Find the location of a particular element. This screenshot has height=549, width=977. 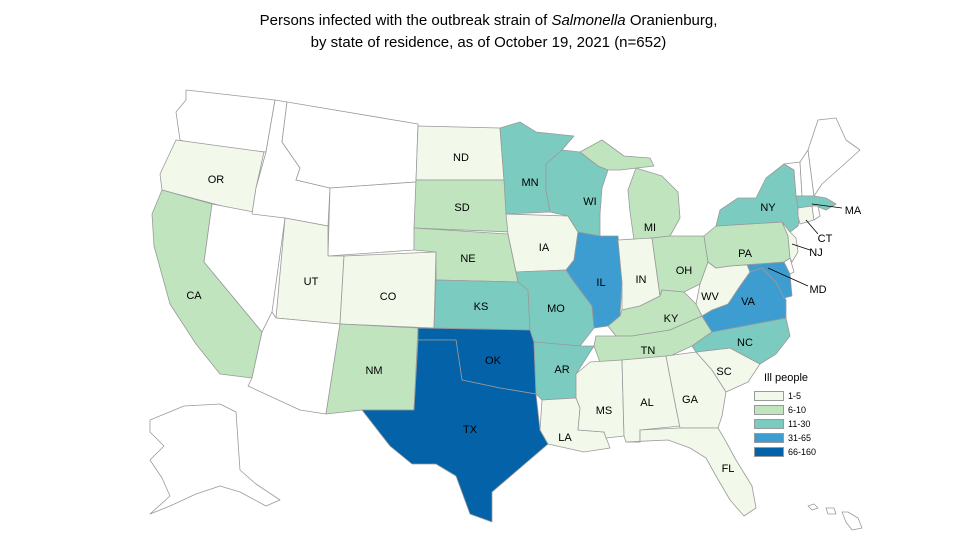

label-mo: MO is located at coordinates (556, 309).